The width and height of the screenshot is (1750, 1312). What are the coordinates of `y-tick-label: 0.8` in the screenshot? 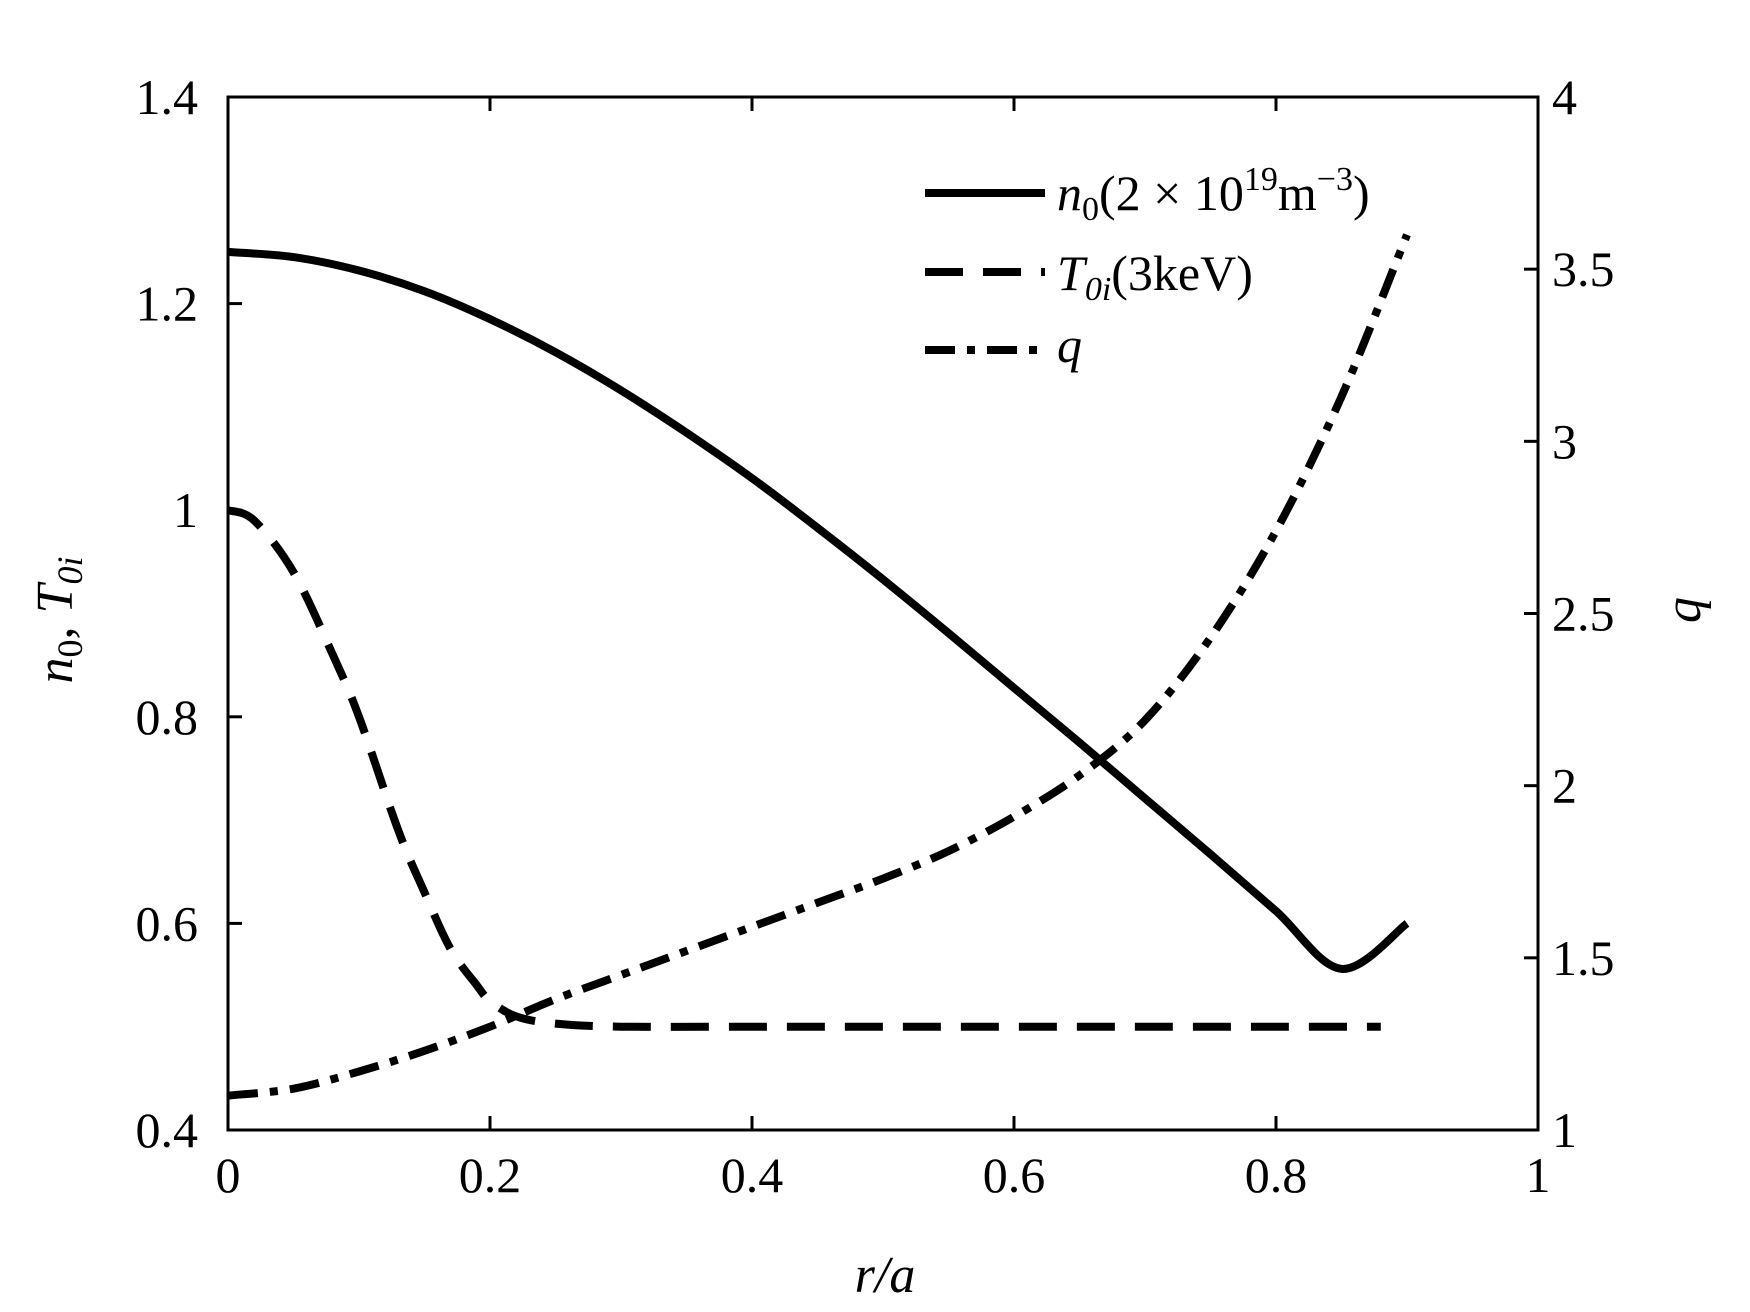 It's located at (167, 717).